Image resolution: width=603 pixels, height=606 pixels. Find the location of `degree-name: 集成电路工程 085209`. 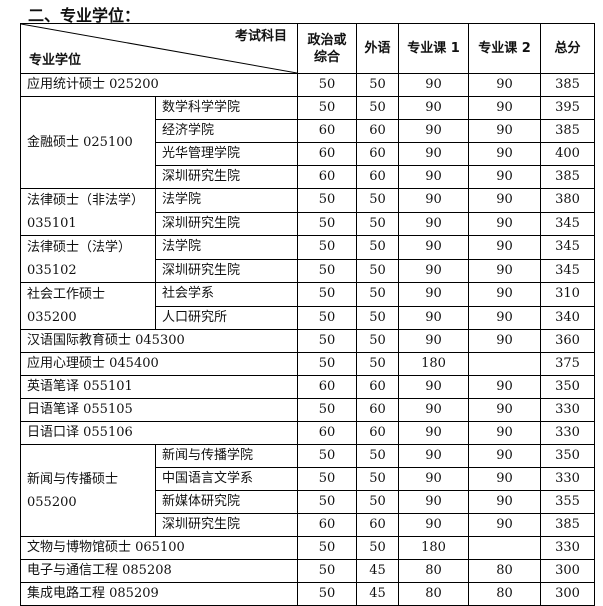

degree-name: 集成电路工程 085209 is located at coordinates (159, 594).